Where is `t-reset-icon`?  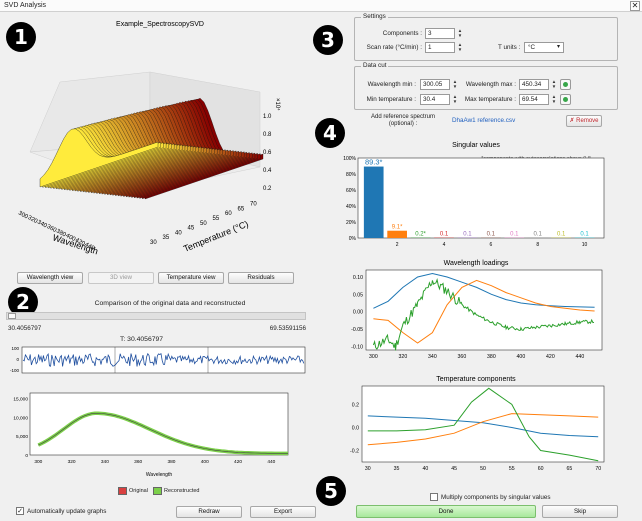
t-reset-icon is located at coordinates (565, 99).